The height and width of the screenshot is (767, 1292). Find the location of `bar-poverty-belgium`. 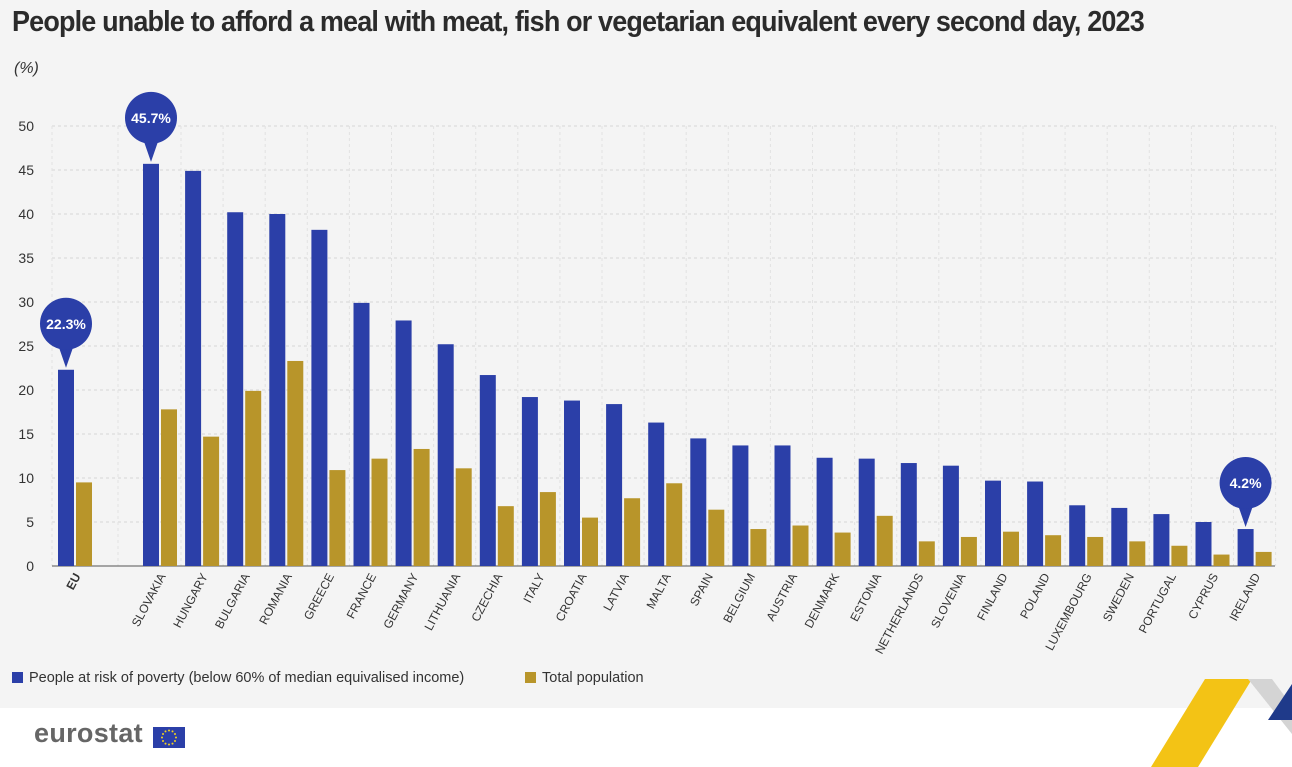

bar-poverty-belgium is located at coordinates (740, 505).